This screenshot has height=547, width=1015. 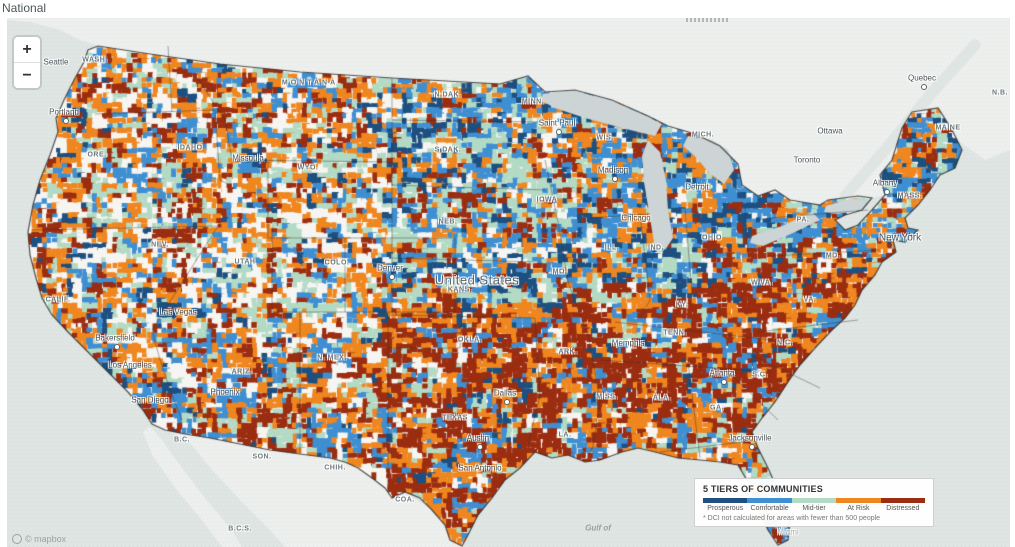 I want to click on legend-tier-label-mid-tier: Mid-tier, so click(x=814, y=508).